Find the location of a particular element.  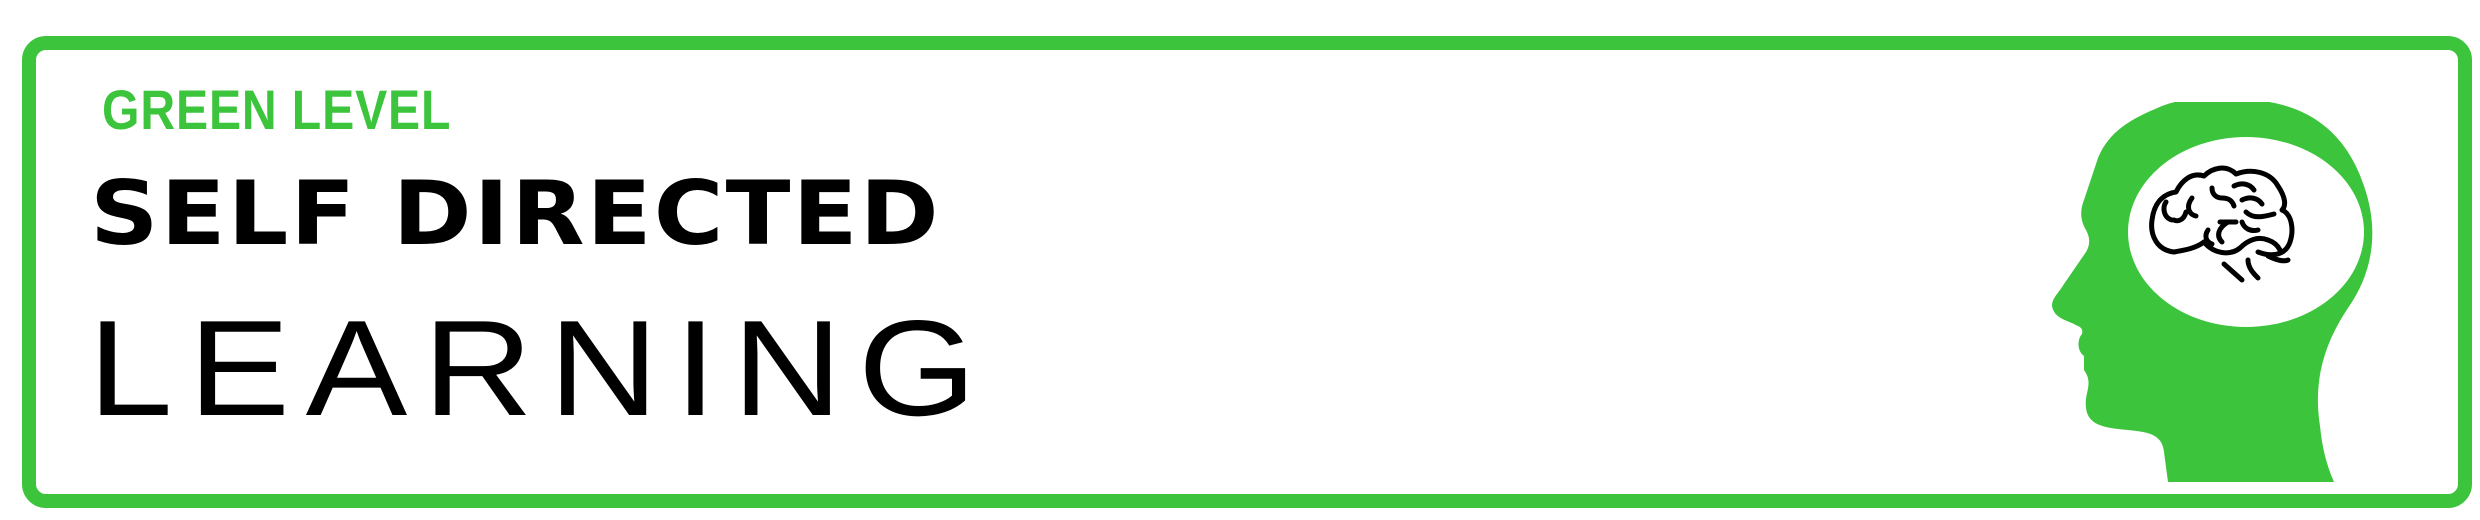

head-silhouette-icon is located at coordinates (2208, 293).